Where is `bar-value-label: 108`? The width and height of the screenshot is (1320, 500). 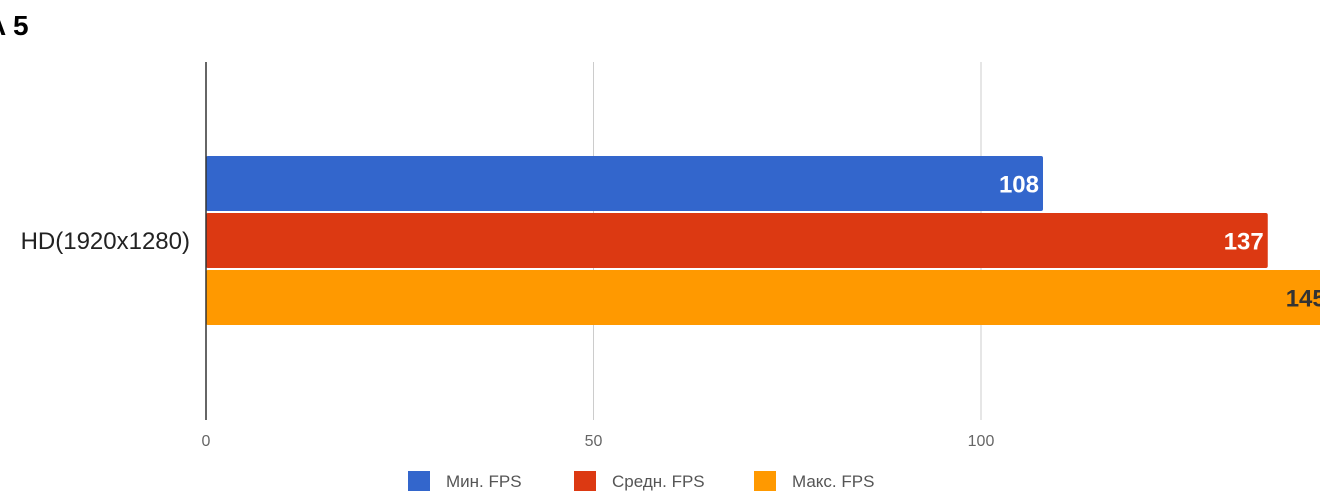
bar-value-label: 108 is located at coordinates (1019, 185).